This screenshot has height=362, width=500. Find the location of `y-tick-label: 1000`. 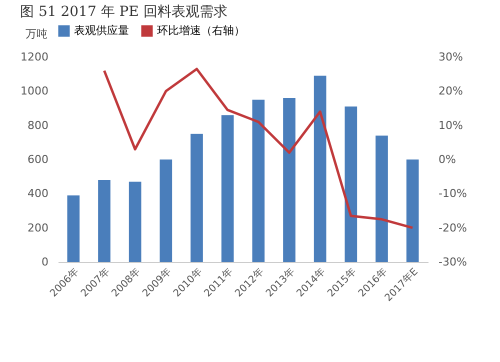

y-tick-label: 1000 is located at coordinates (34, 91).